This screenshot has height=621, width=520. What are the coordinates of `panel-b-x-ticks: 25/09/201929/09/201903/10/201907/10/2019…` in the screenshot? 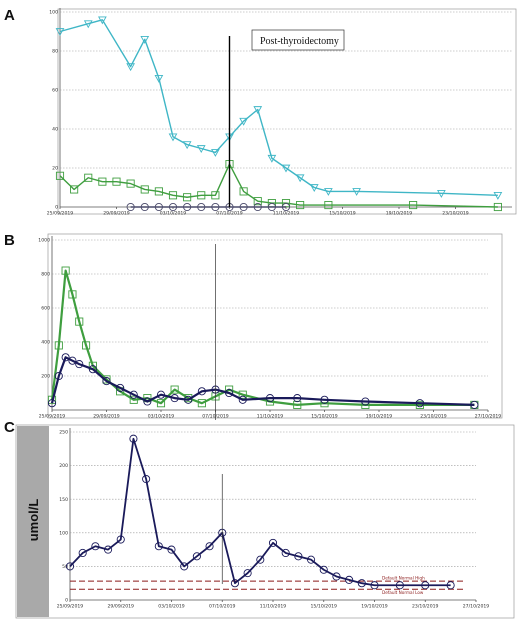 It's located at (270, 415).